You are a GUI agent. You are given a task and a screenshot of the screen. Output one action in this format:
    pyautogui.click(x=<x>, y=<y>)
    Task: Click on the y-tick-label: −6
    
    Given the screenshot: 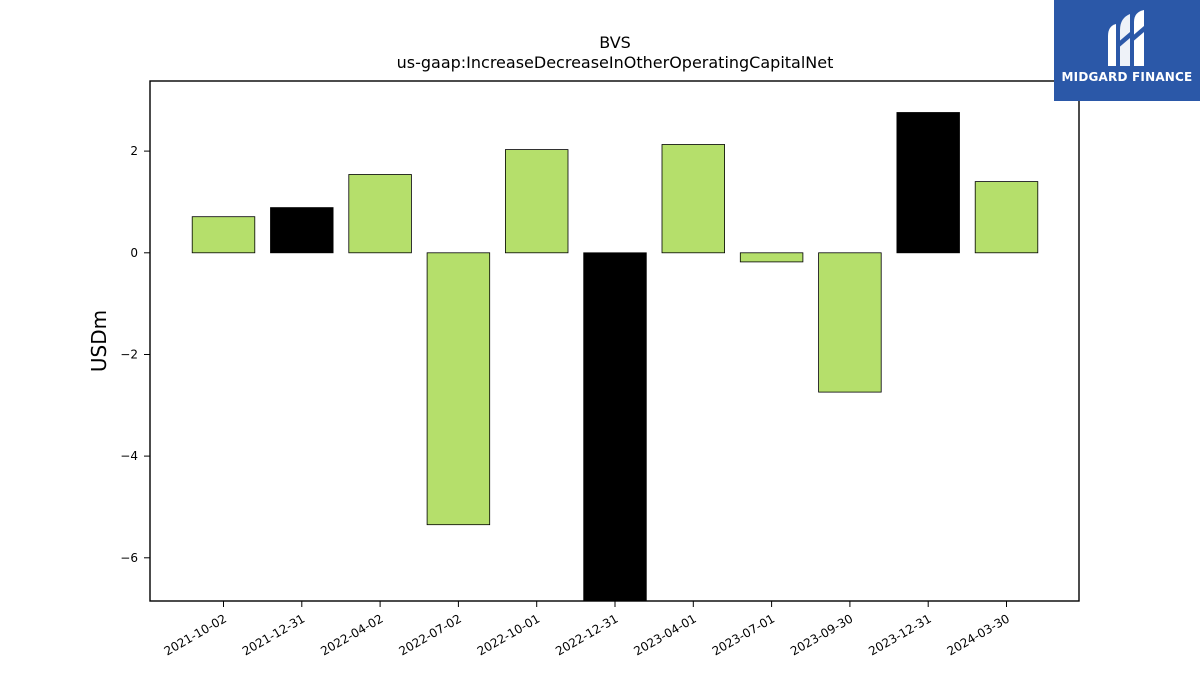 What is the action you would take?
    pyautogui.click(x=129, y=558)
    